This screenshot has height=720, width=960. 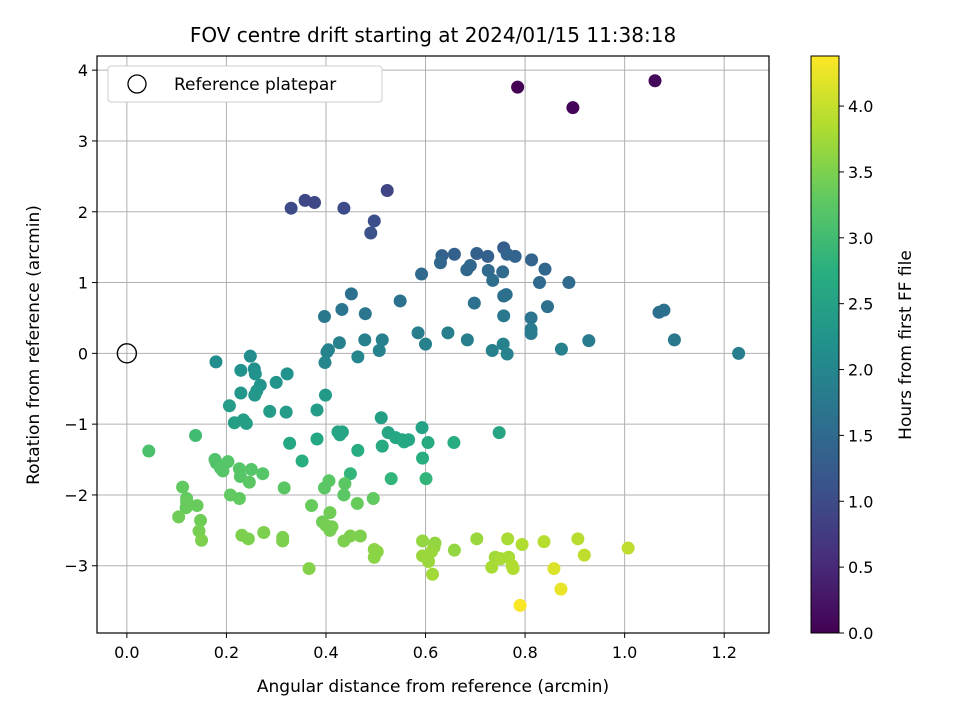 What do you see at coordinates (860, 435) in the screenshot?
I see `colorbar-tick-label: 1.5` at bounding box center [860, 435].